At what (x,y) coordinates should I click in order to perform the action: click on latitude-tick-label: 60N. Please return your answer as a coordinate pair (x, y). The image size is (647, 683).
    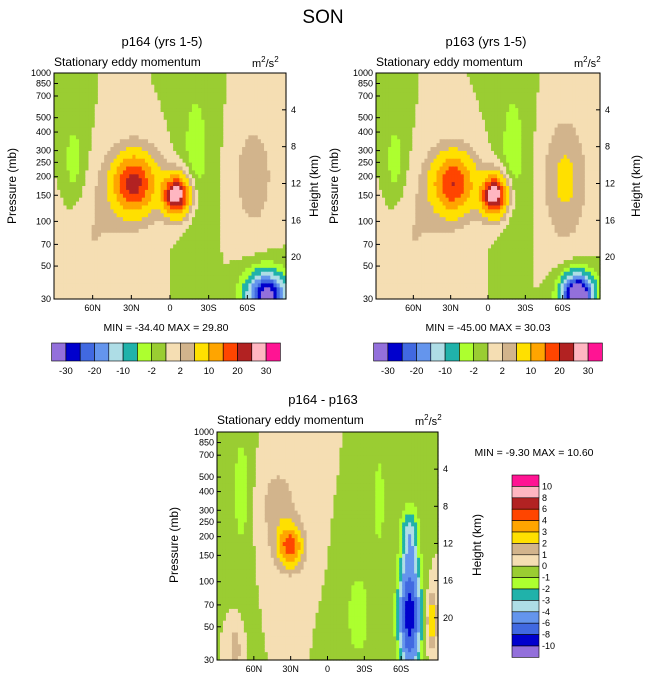
    Looking at the image, I should click on (92, 308).